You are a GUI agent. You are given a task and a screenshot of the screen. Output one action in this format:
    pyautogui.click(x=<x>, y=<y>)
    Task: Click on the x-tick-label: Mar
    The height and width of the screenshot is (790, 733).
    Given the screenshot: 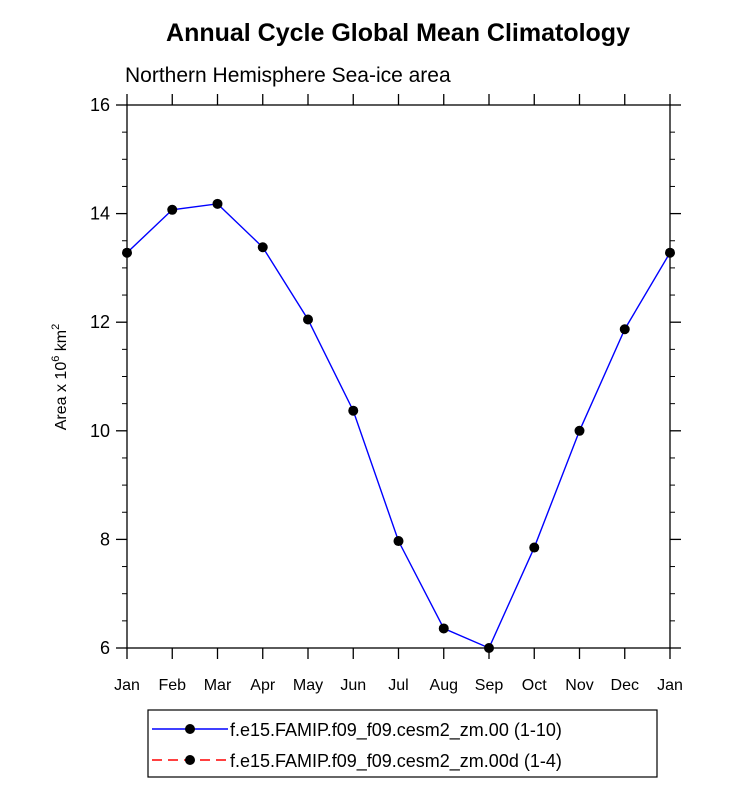 What is the action you would take?
    pyautogui.click(x=218, y=685)
    